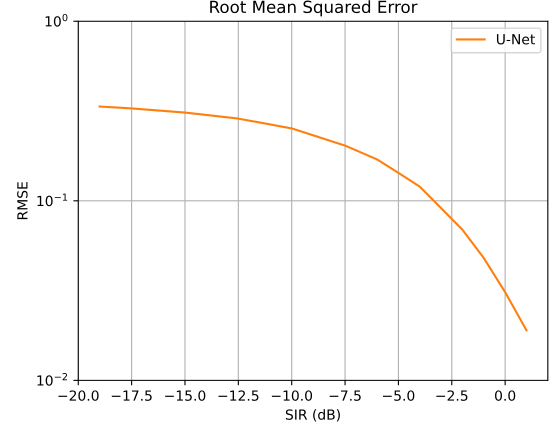 This screenshot has height=425, width=559. Describe the element at coordinates (292, 395) in the screenshot. I see `x-tick-label: −10.0` at that location.